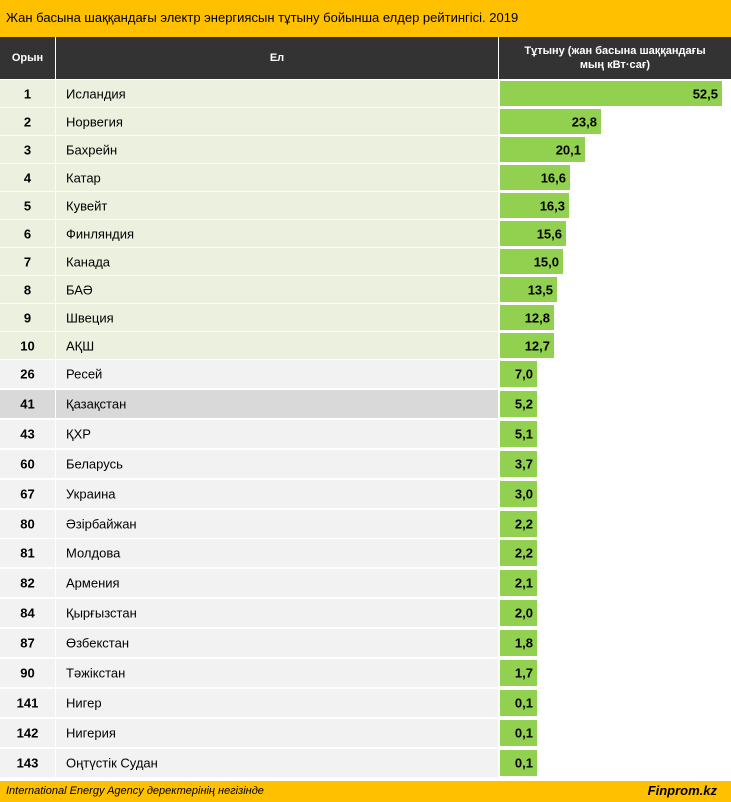 The width and height of the screenshot is (731, 802). Describe the element at coordinates (365, 732) in the screenshot. I see `table-row: 142 Нигерия 0,1` at that location.